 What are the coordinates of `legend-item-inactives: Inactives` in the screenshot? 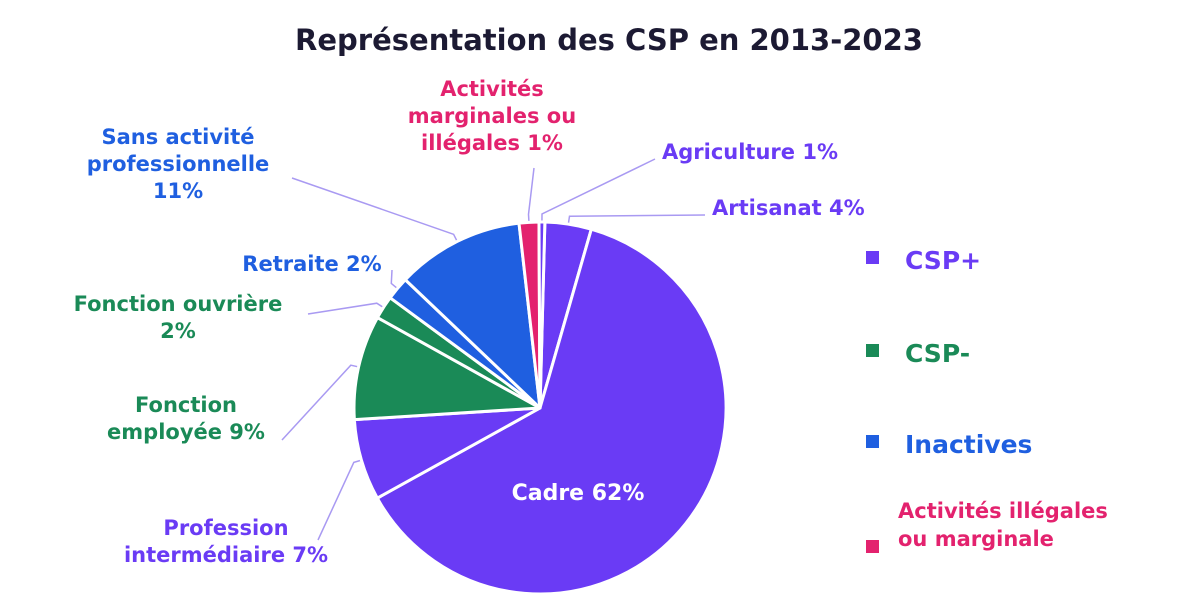 It's located at (949, 444).